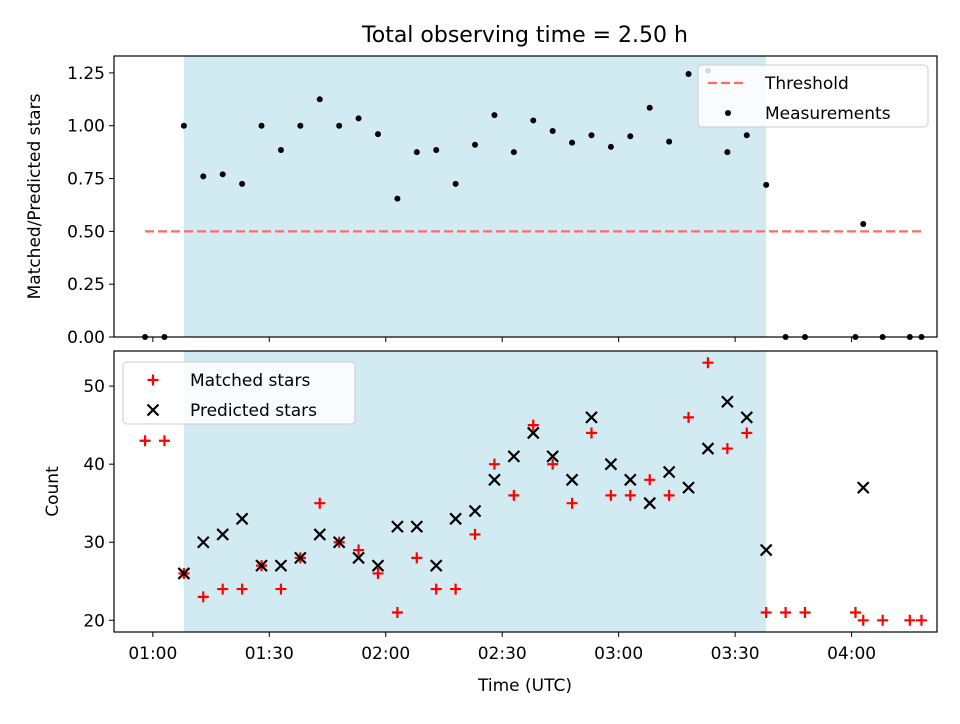  I want to click on x-axis-label: Time (UTC), so click(524, 686).